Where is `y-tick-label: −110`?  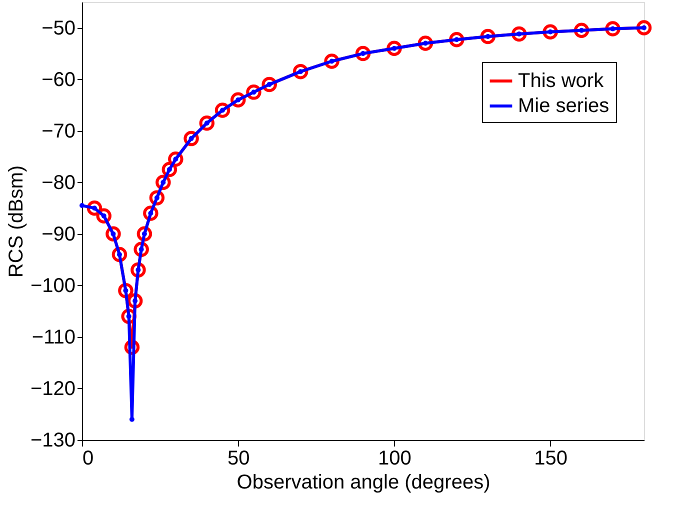
y-tick-label: −110 is located at coordinates (54, 337).